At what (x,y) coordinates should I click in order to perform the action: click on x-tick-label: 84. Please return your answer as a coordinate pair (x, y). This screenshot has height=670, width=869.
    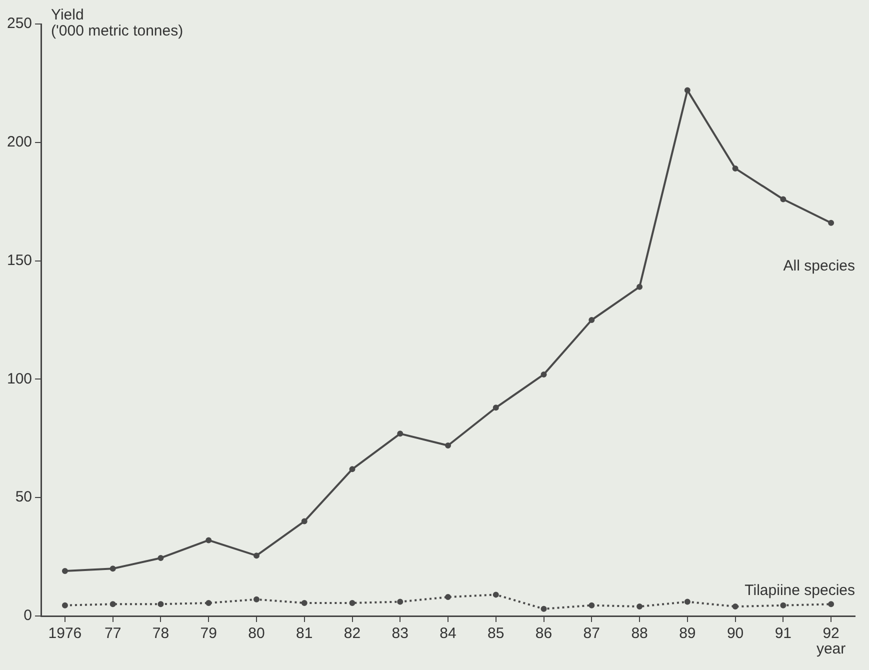
    Looking at the image, I should click on (448, 633).